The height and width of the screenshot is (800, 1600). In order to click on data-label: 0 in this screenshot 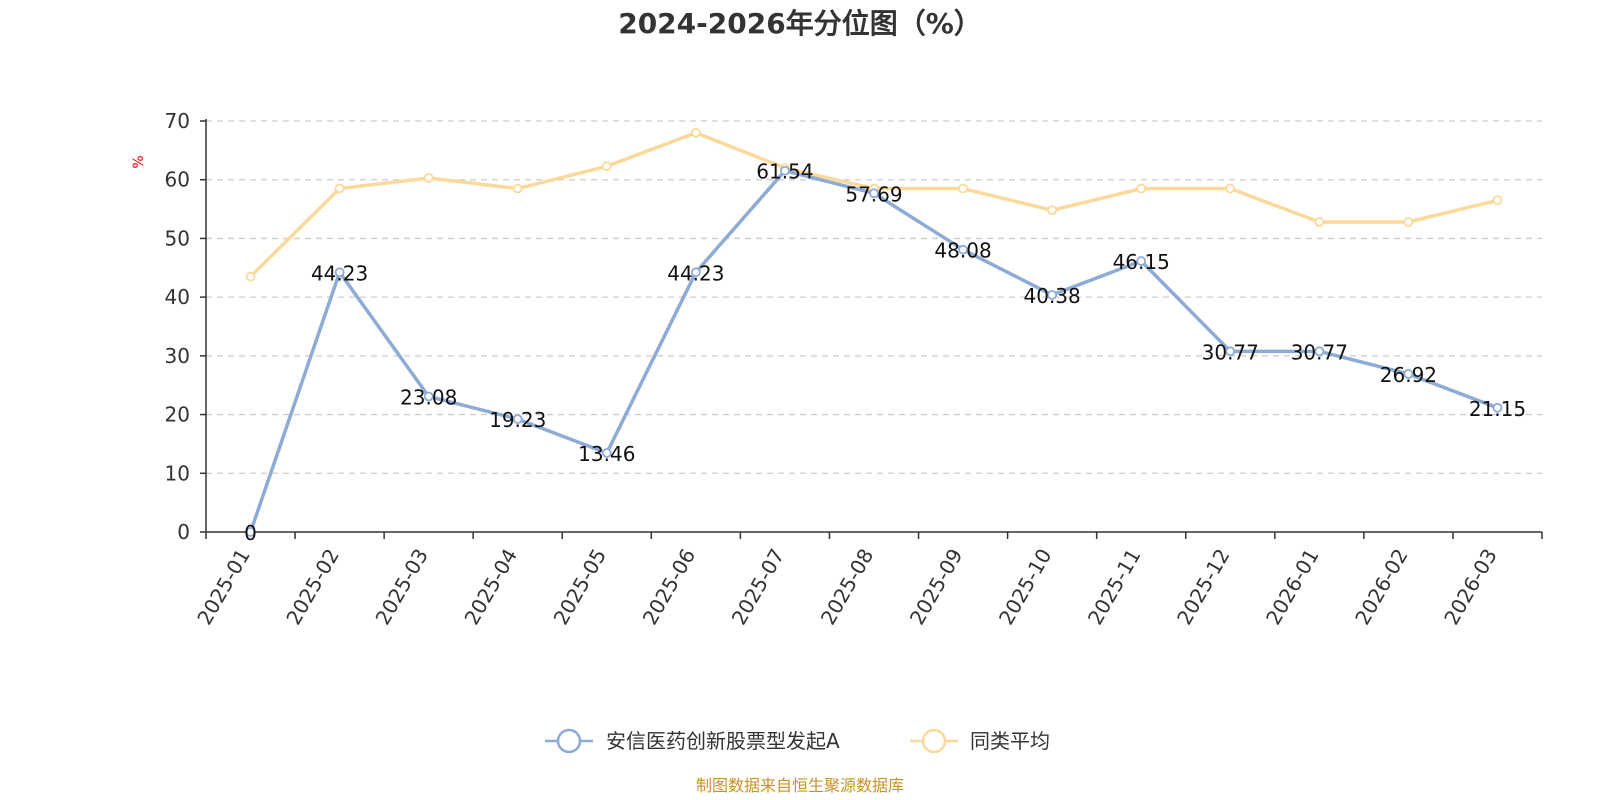, I will do `click(250, 533)`.